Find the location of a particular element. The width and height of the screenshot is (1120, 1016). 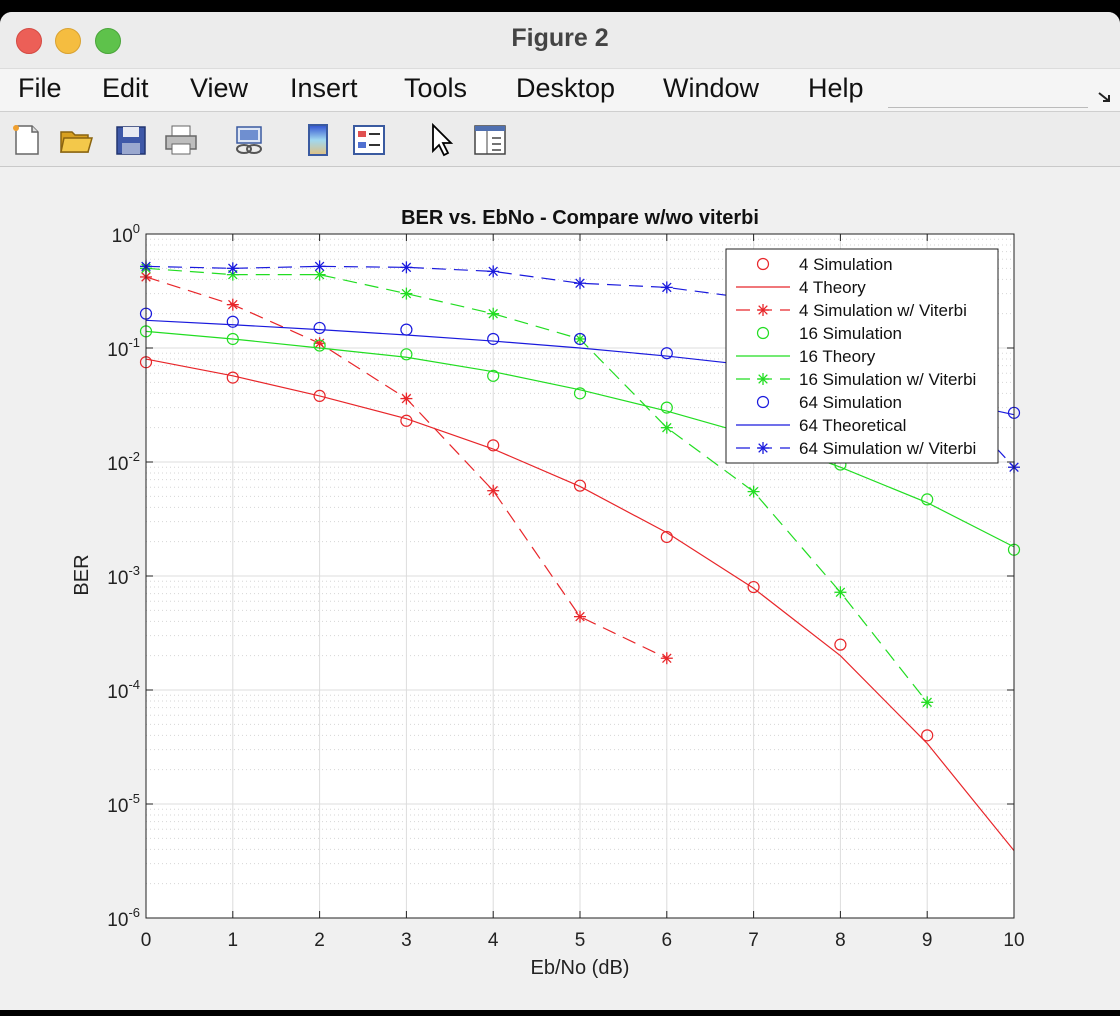

legend-label: 16 Simulation is located at coordinates (850, 333).